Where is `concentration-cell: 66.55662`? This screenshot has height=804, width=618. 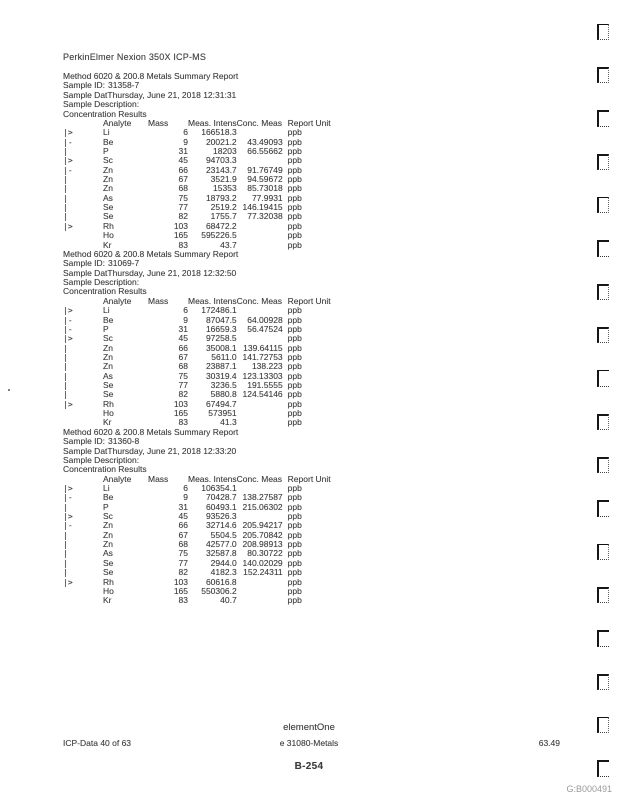 concentration-cell: 66.55662 is located at coordinates (265, 151).